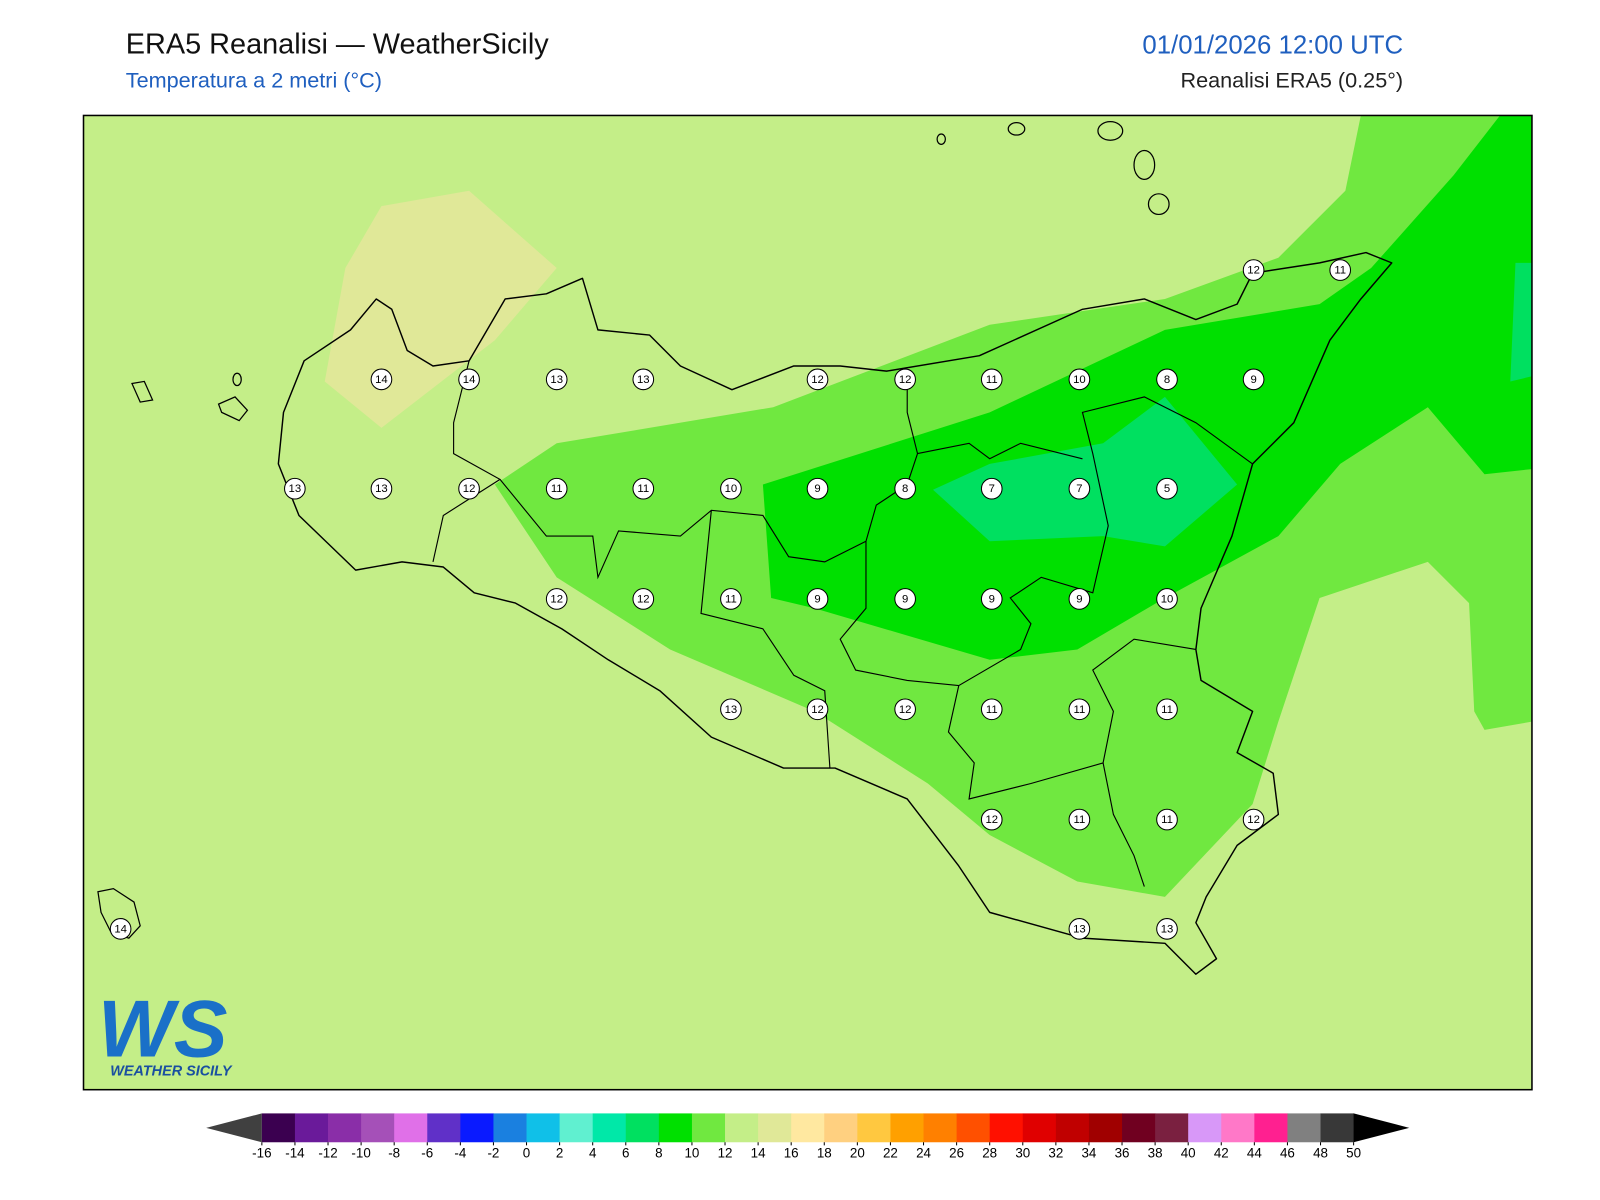 The image size is (1600, 1200). Describe the element at coordinates (691, 1153) in the screenshot. I see `colorbar-tick-label: 10` at that location.